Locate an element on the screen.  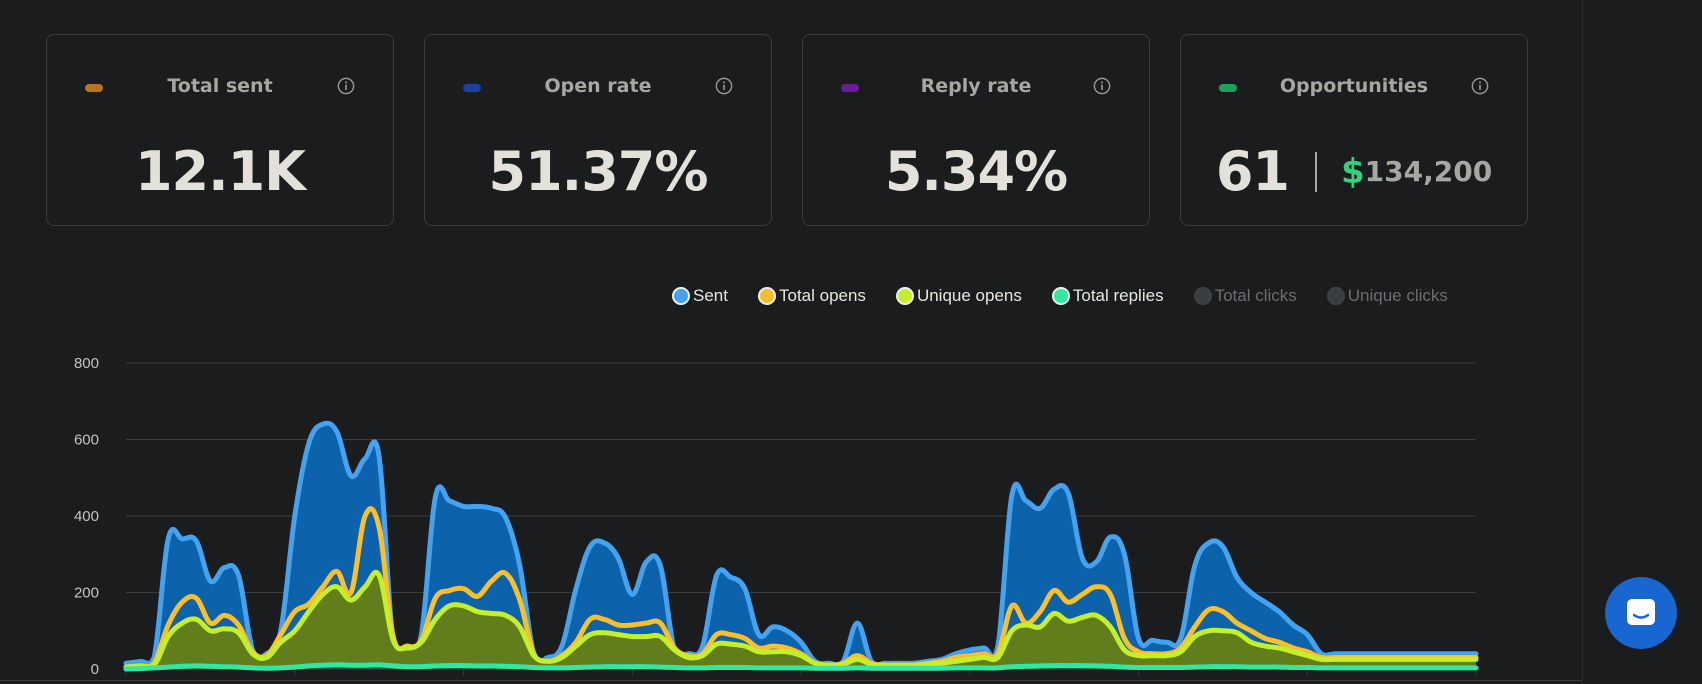
legend-dot-unique-opens is located at coordinates (904, 296).